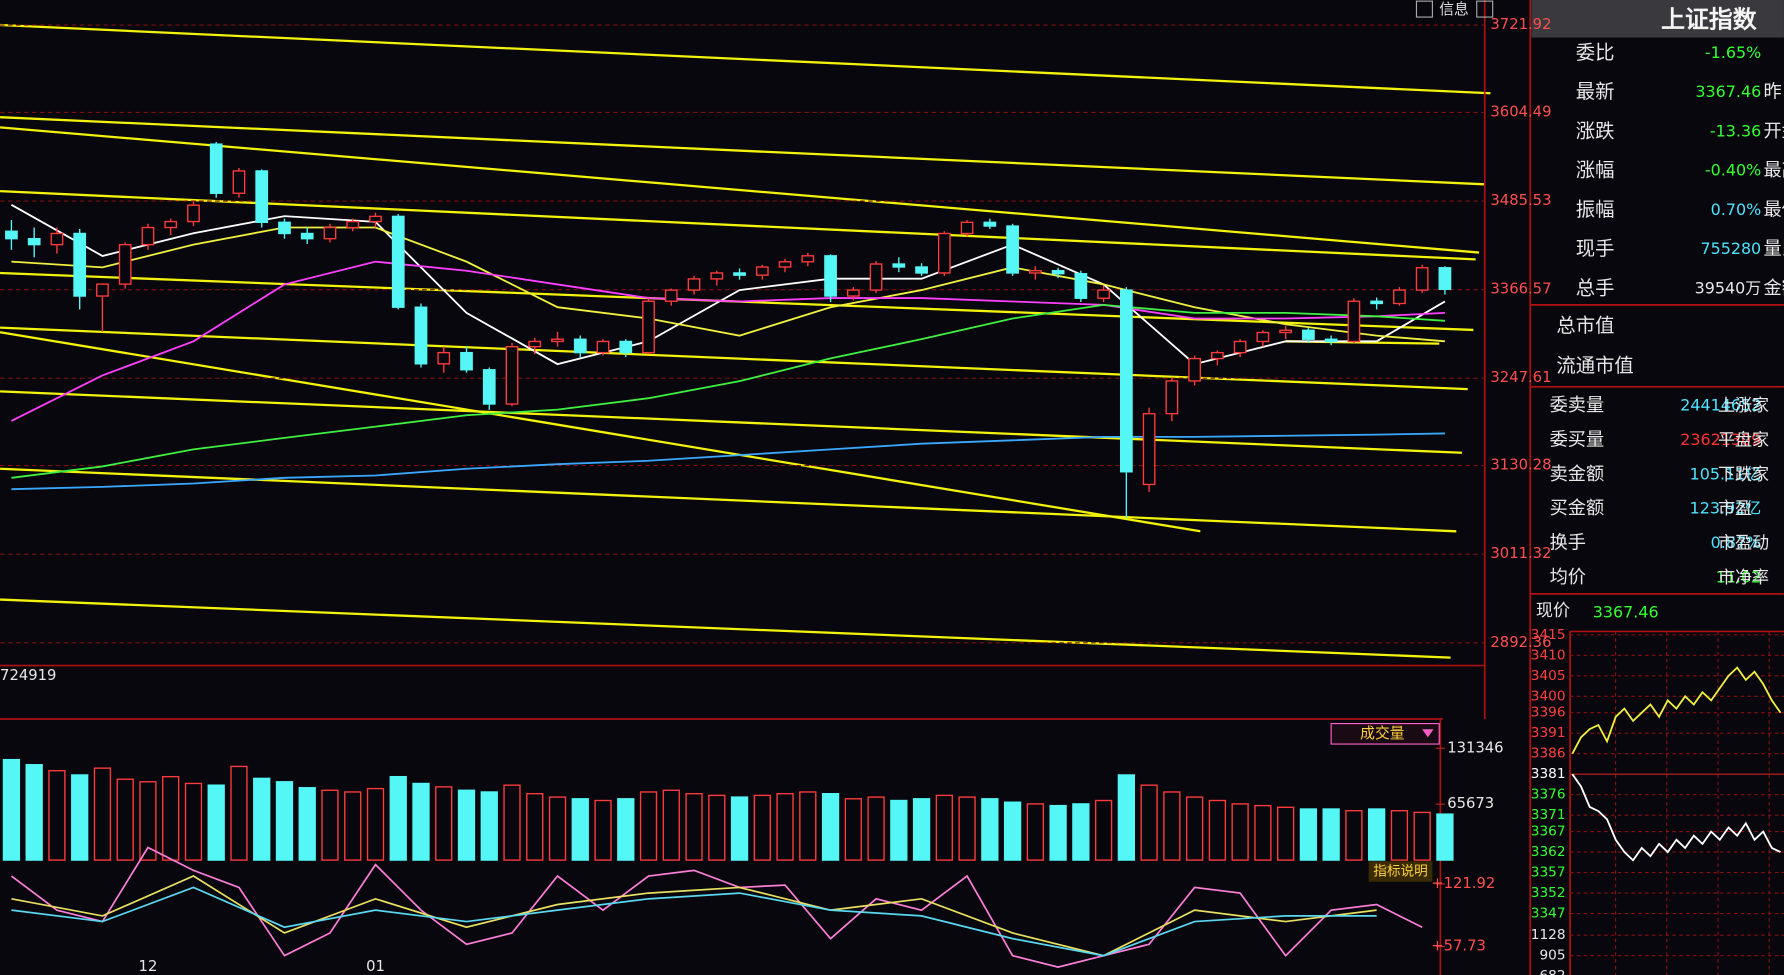 The image size is (1784, 975). I want to click on volume-annotation: 724919, so click(28, 675).